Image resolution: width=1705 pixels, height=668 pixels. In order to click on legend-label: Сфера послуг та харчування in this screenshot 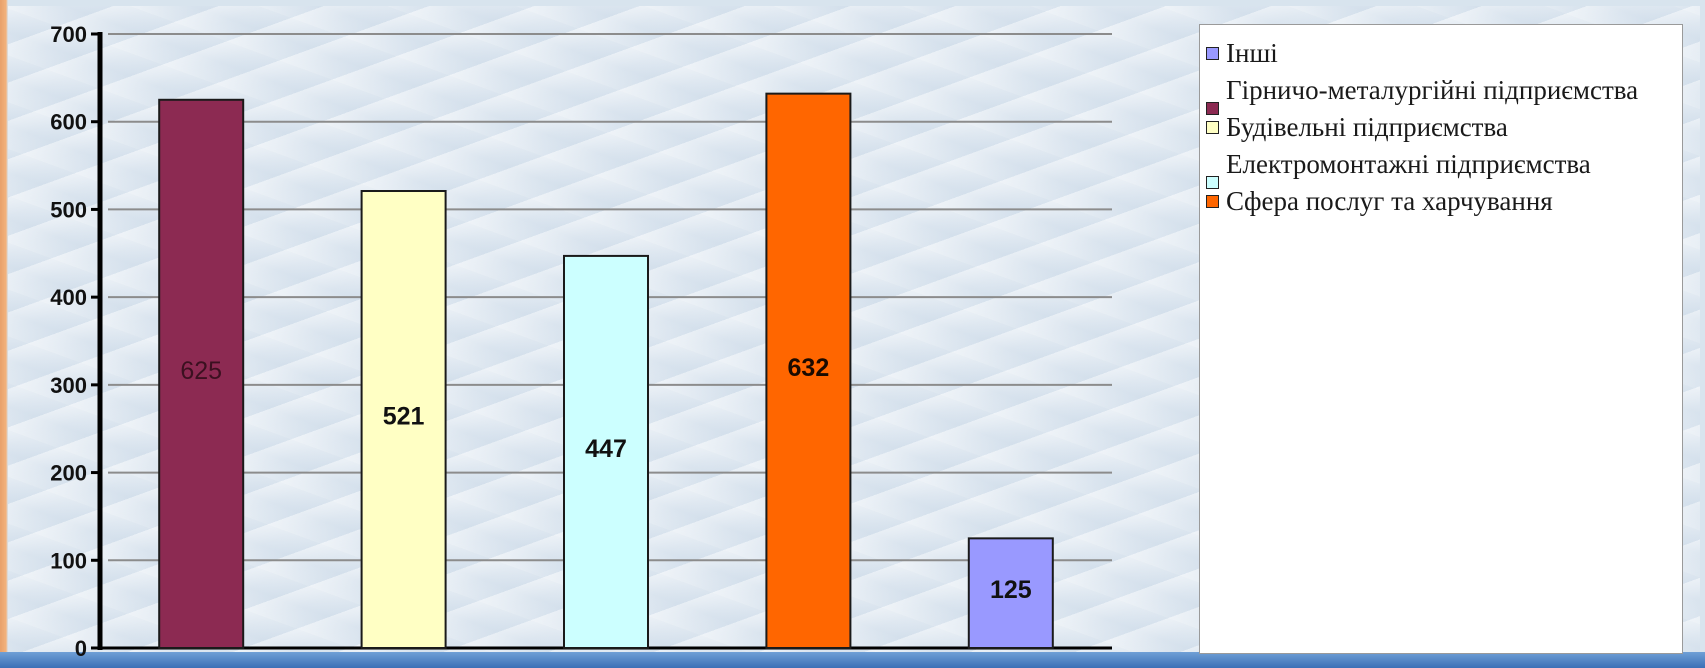, I will do `click(1389, 201)`.